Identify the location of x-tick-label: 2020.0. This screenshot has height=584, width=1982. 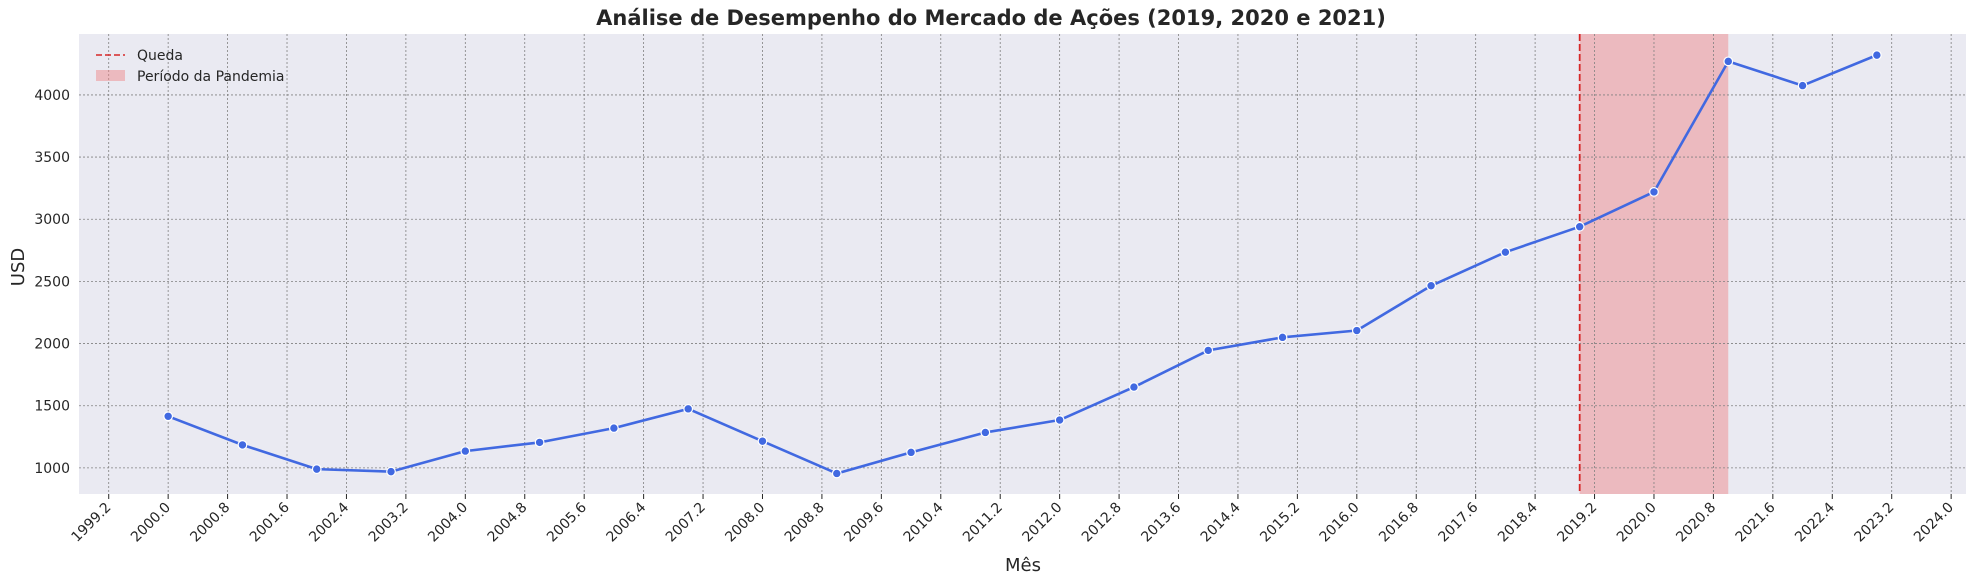
(1637, 523).